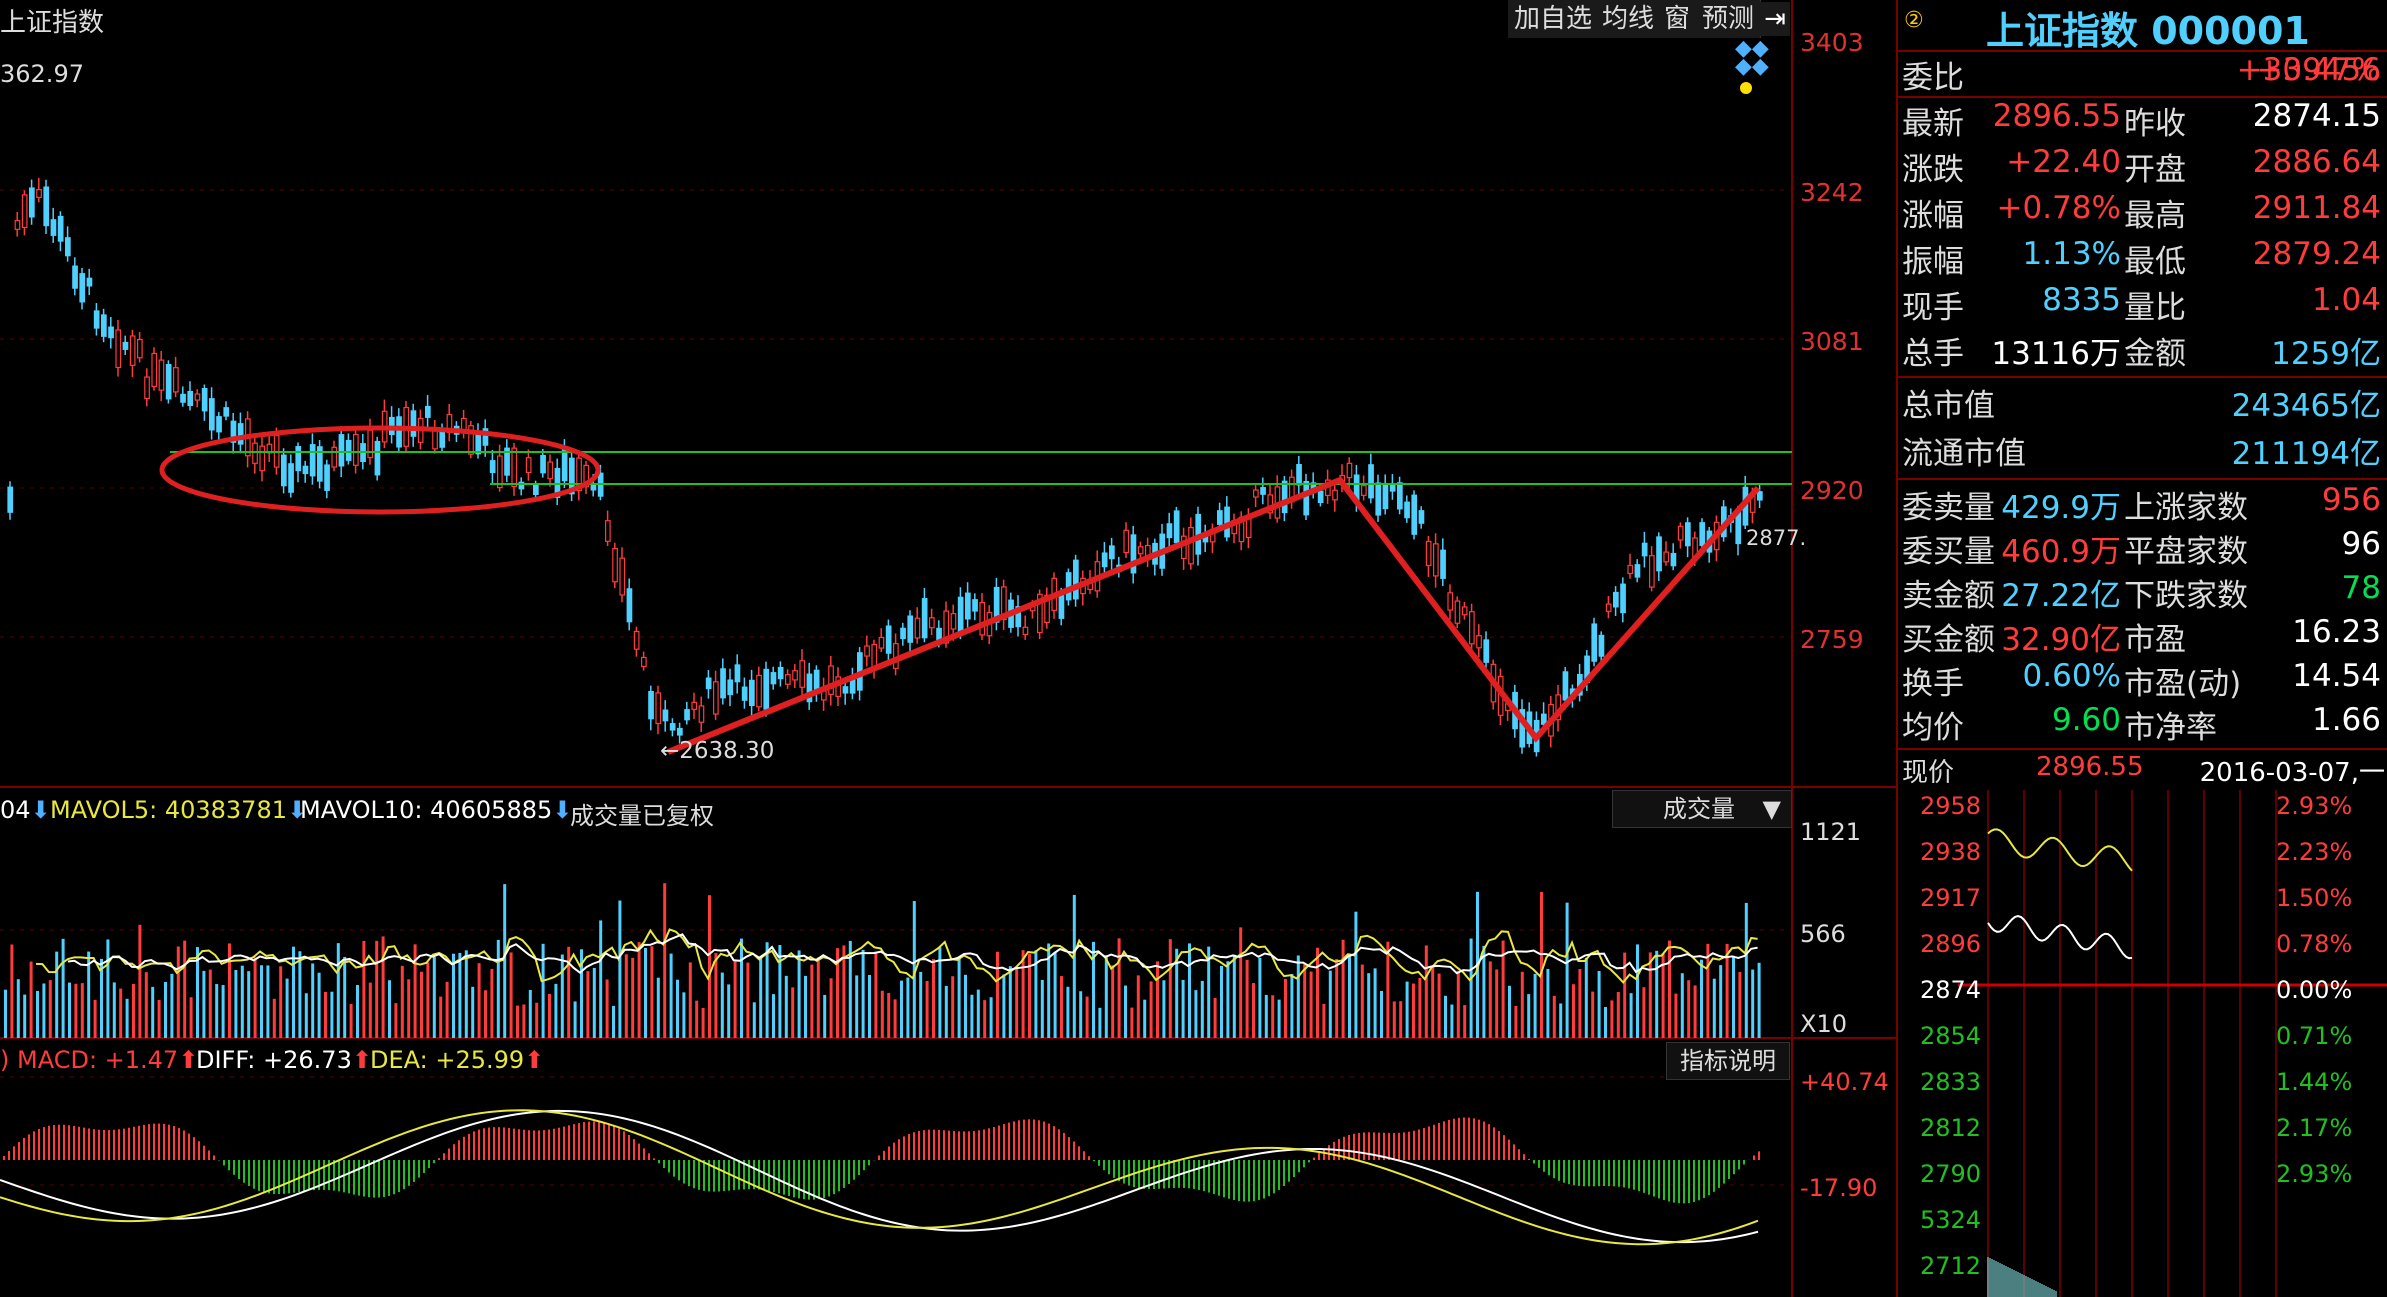  Describe the element at coordinates (1933, 354) in the screenshot. I see `quote-key: 总手` at that location.